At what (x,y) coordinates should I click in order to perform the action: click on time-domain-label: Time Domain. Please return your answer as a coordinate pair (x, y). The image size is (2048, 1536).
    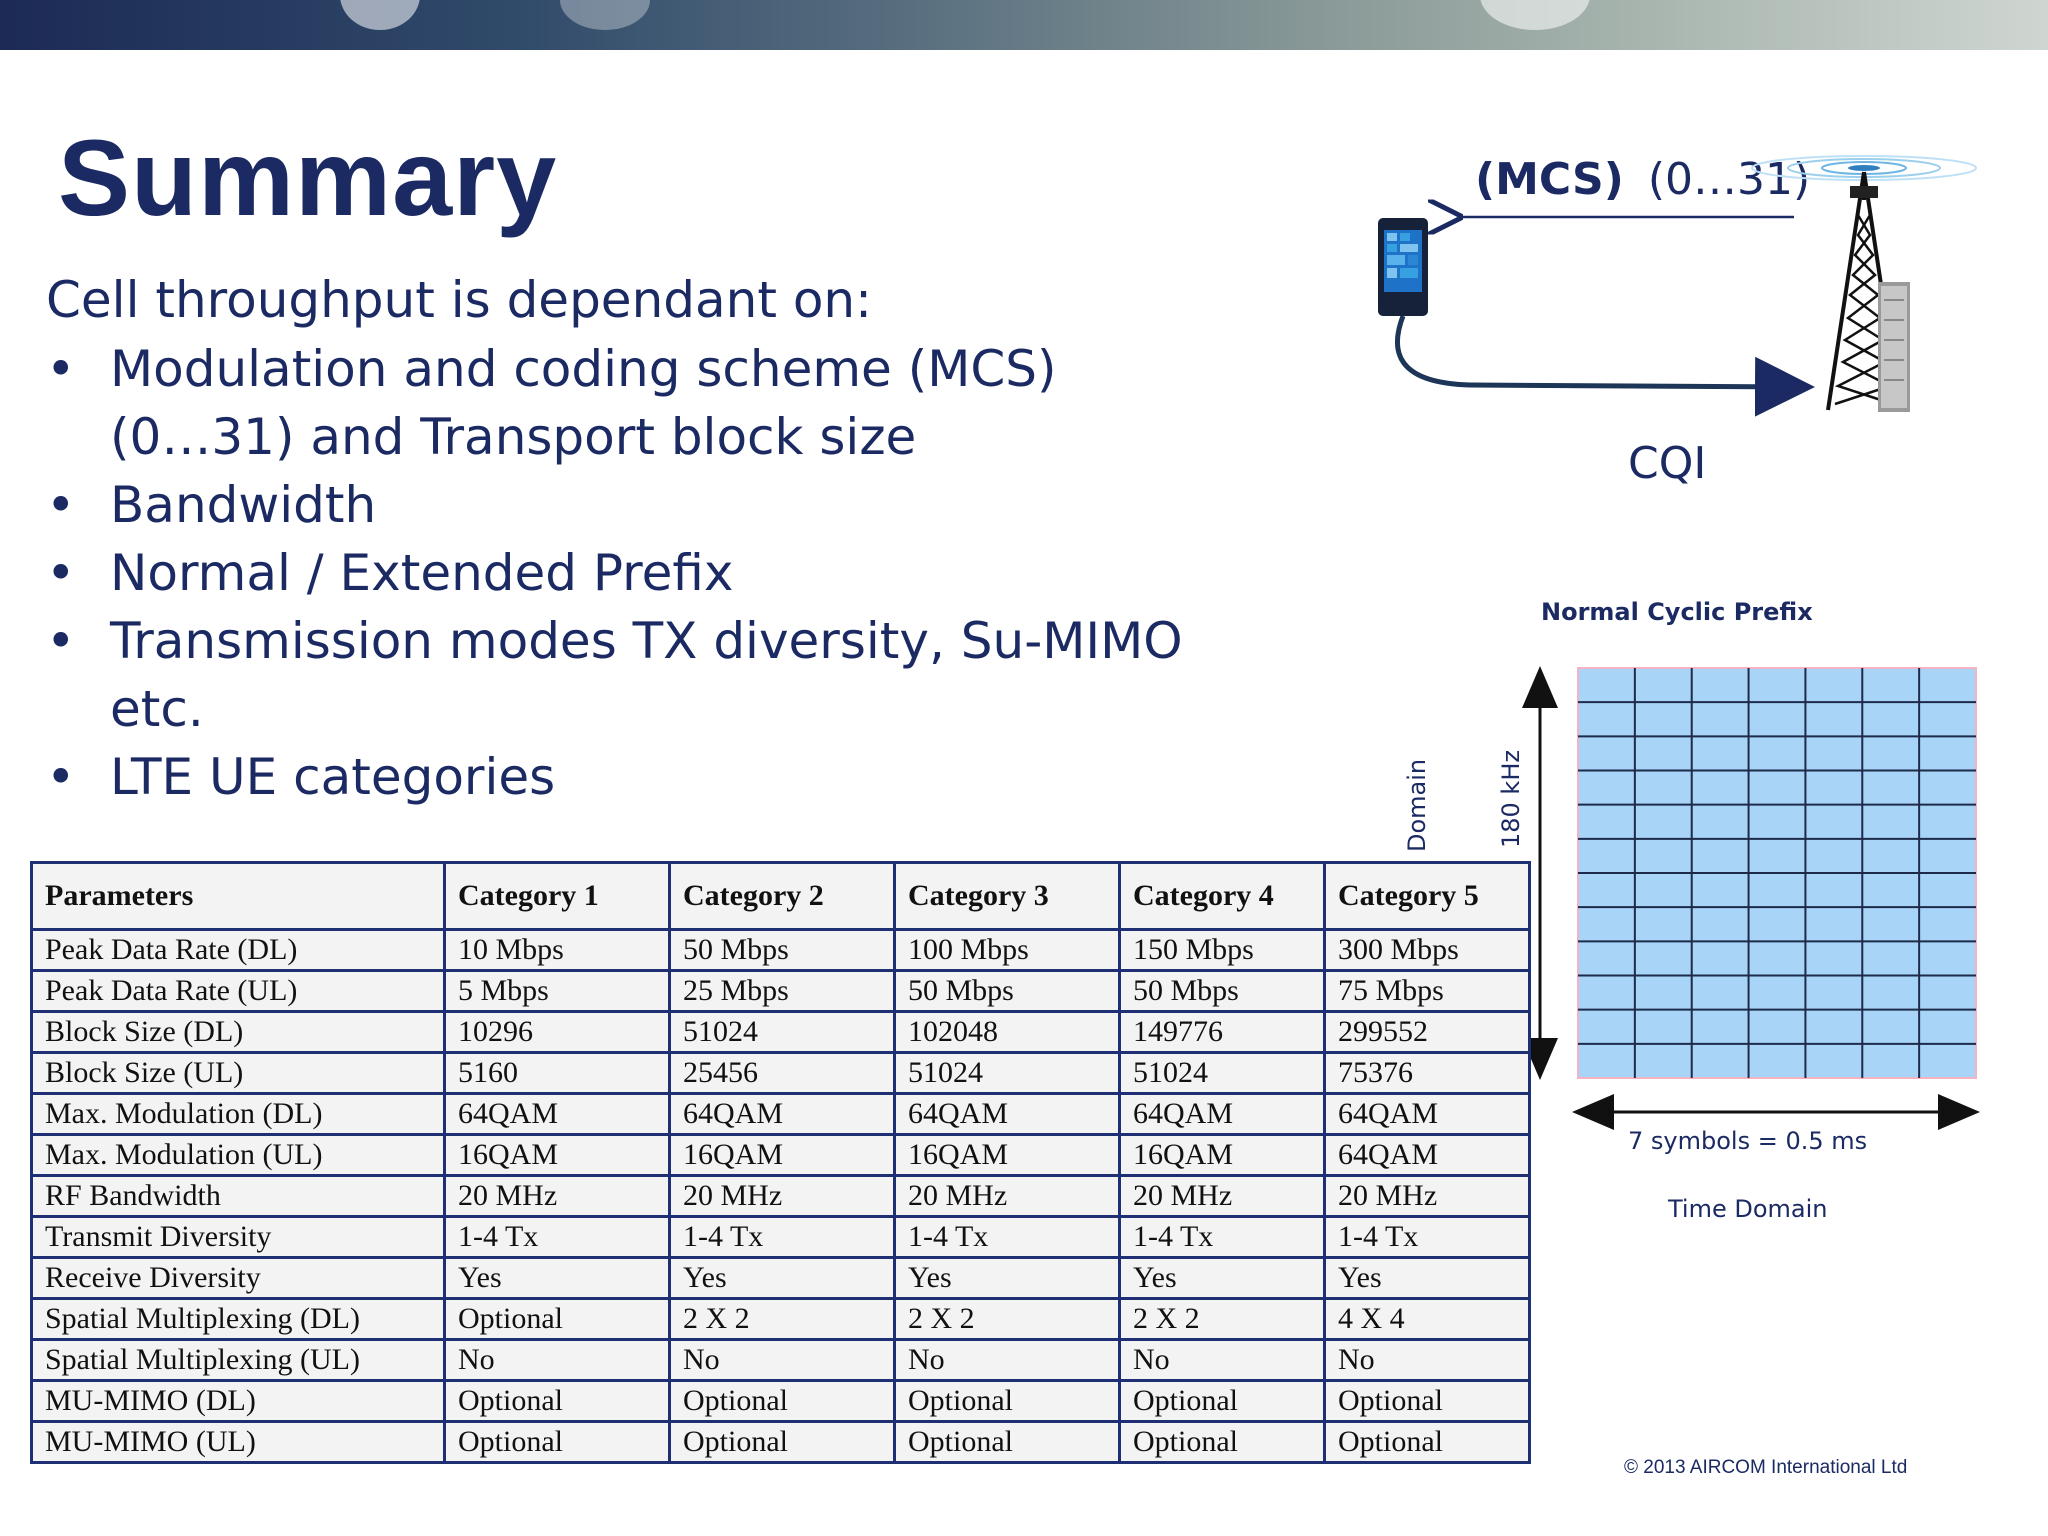
    Looking at the image, I should click on (1747, 1209).